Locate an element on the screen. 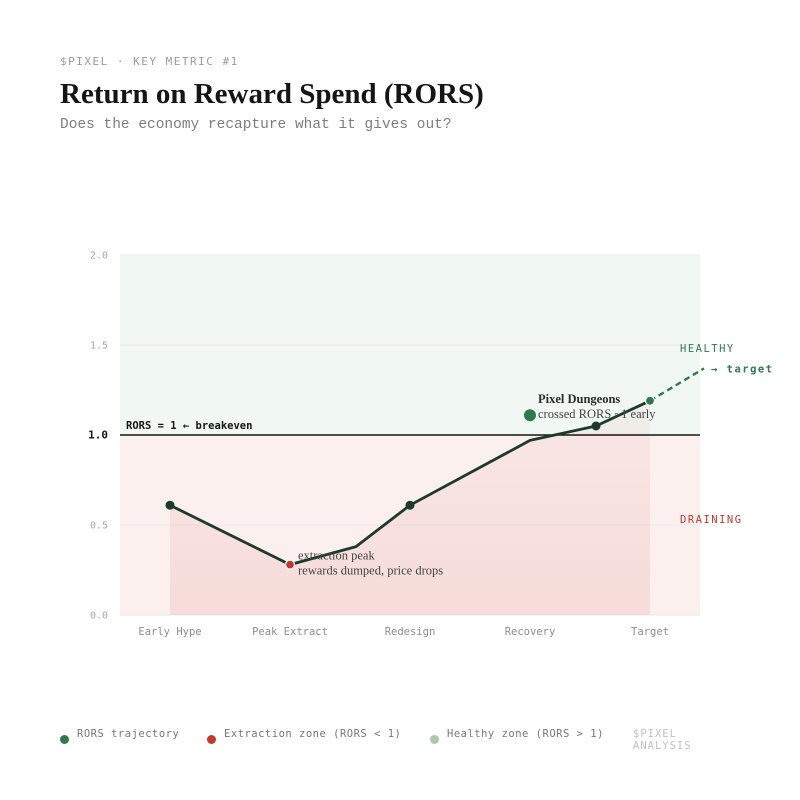 Image resolution: width=800 pixels, height=800 pixels. legend-item-rors-trajectory: RORS trajectory is located at coordinates (125, 736).